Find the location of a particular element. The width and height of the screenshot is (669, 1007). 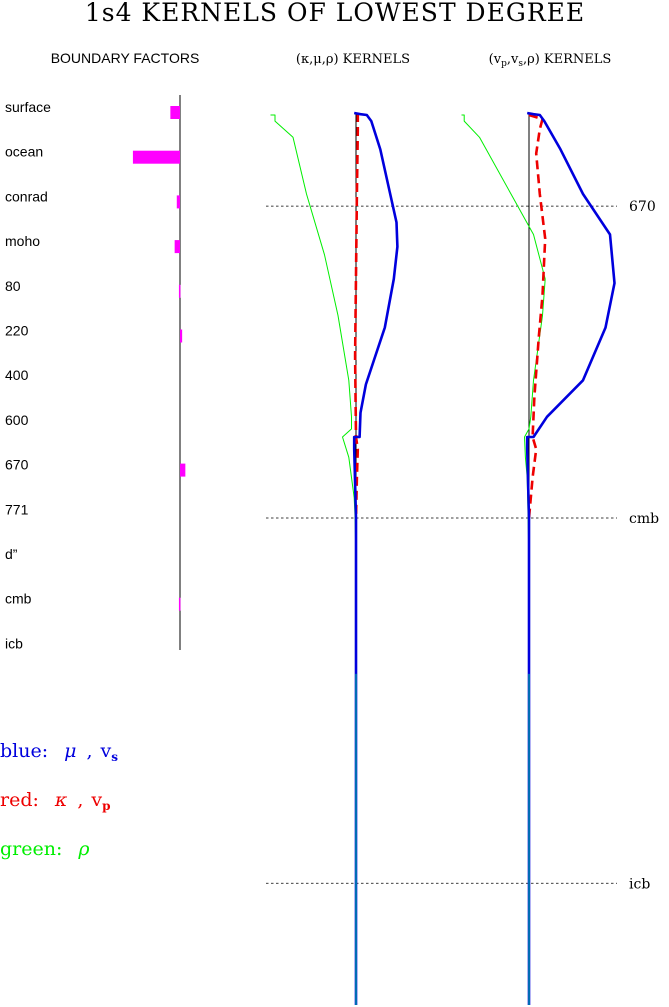

series-2-ee0000 is located at coordinates (537, 316).